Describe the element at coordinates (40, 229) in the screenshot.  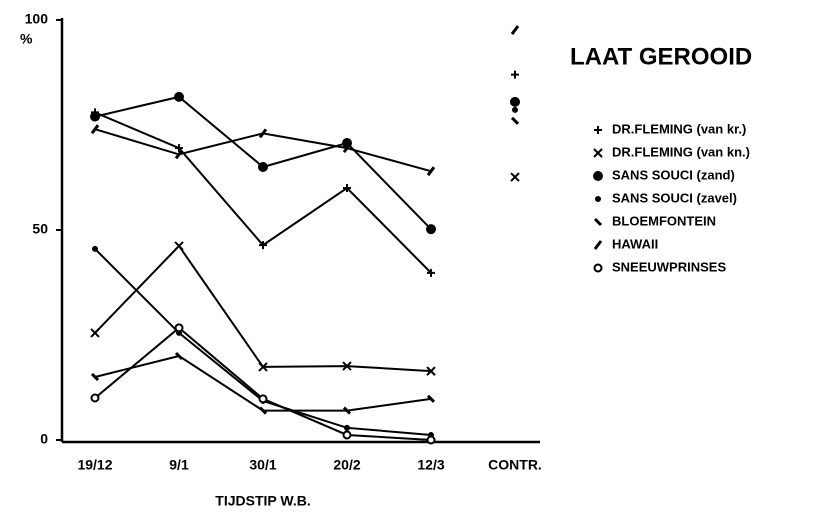
I see `y-tick-label: 50` at that location.